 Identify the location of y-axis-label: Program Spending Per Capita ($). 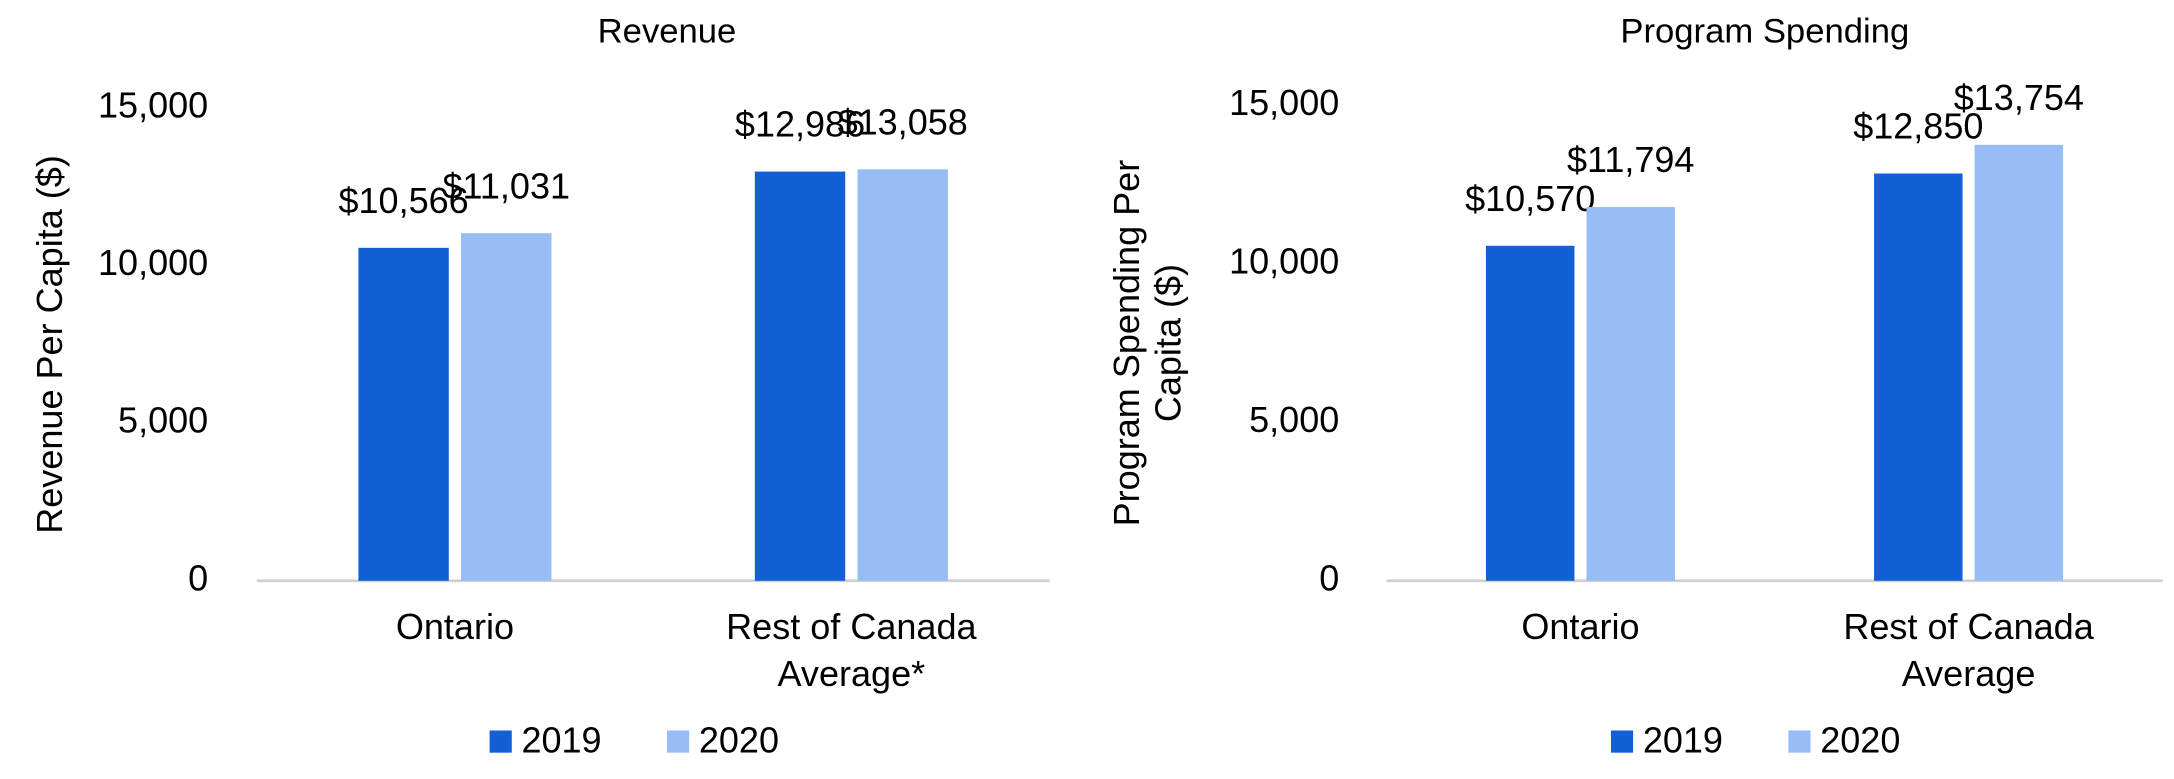
(1147, 343).